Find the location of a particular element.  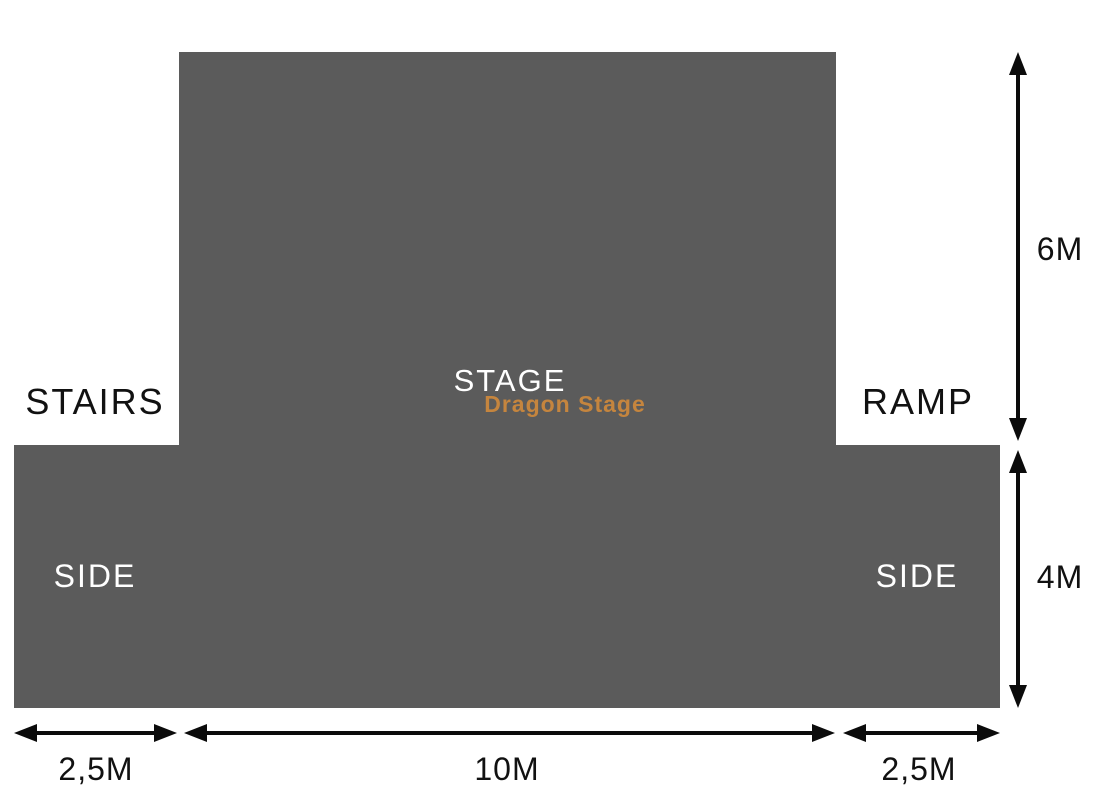

dim-arrow-2-5m-right-head-right is located at coordinates (988, 733).